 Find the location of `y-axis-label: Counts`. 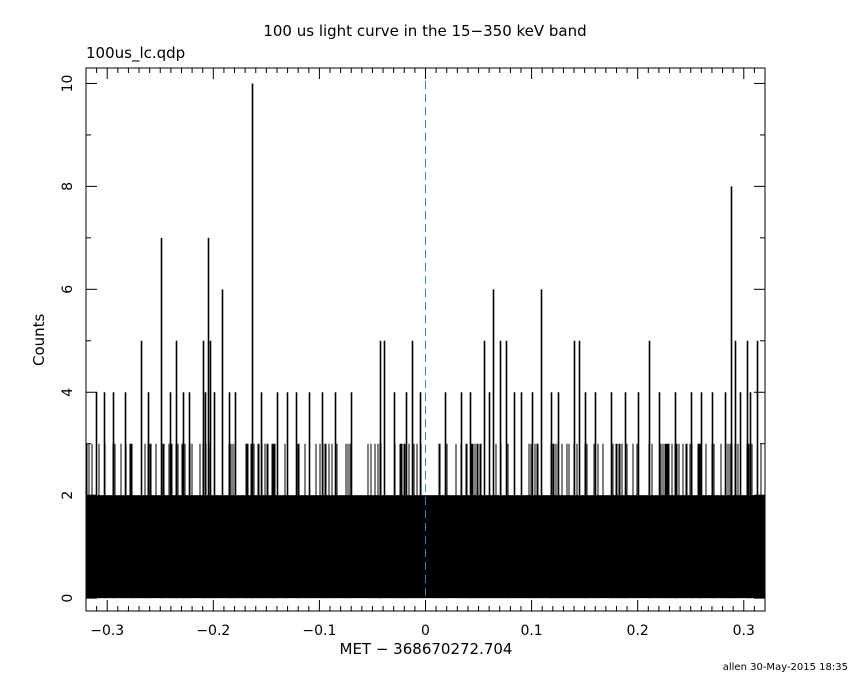

y-axis-label: Counts is located at coordinates (39, 339).